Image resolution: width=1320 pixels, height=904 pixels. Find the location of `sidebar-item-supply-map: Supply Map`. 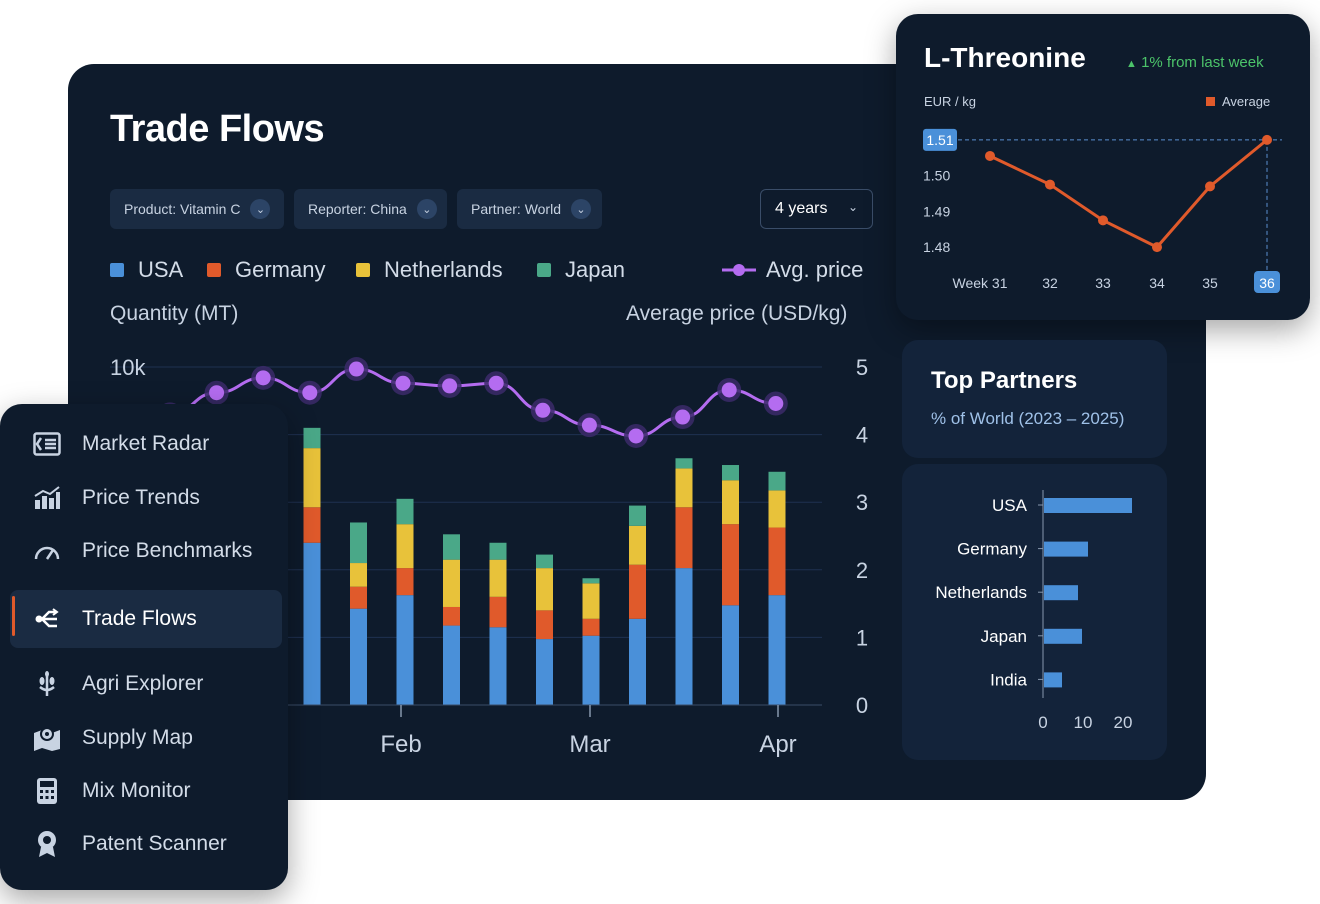

sidebar-item-supply-map: Supply Map is located at coordinates (146, 738).